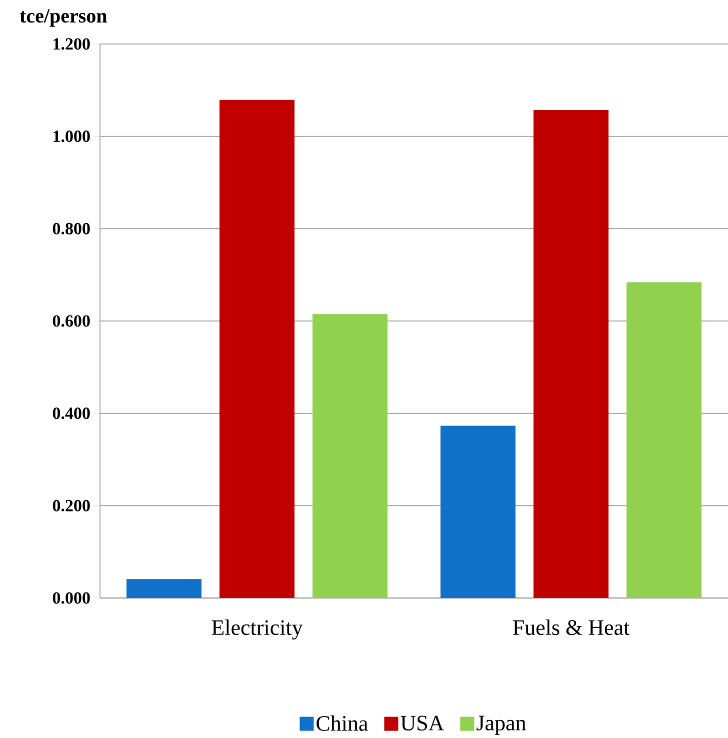 This screenshot has height=738, width=728. Describe the element at coordinates (71, 598) in the screenshot. I see `y-tick-label: 0.000` at that location.